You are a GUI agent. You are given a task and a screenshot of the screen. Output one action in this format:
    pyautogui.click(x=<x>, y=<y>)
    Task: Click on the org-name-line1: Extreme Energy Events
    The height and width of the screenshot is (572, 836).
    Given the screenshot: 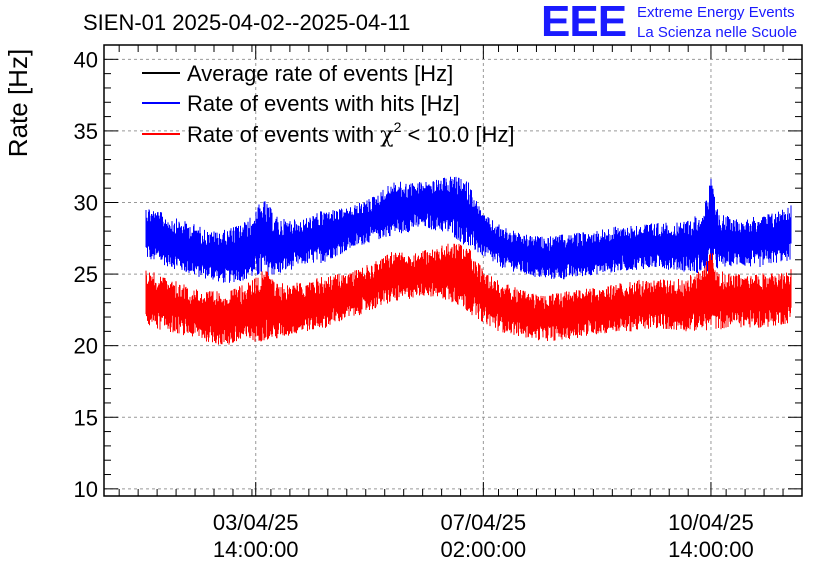 What is the action you would take?
    pyautogui.click(x=716, y=12)
    